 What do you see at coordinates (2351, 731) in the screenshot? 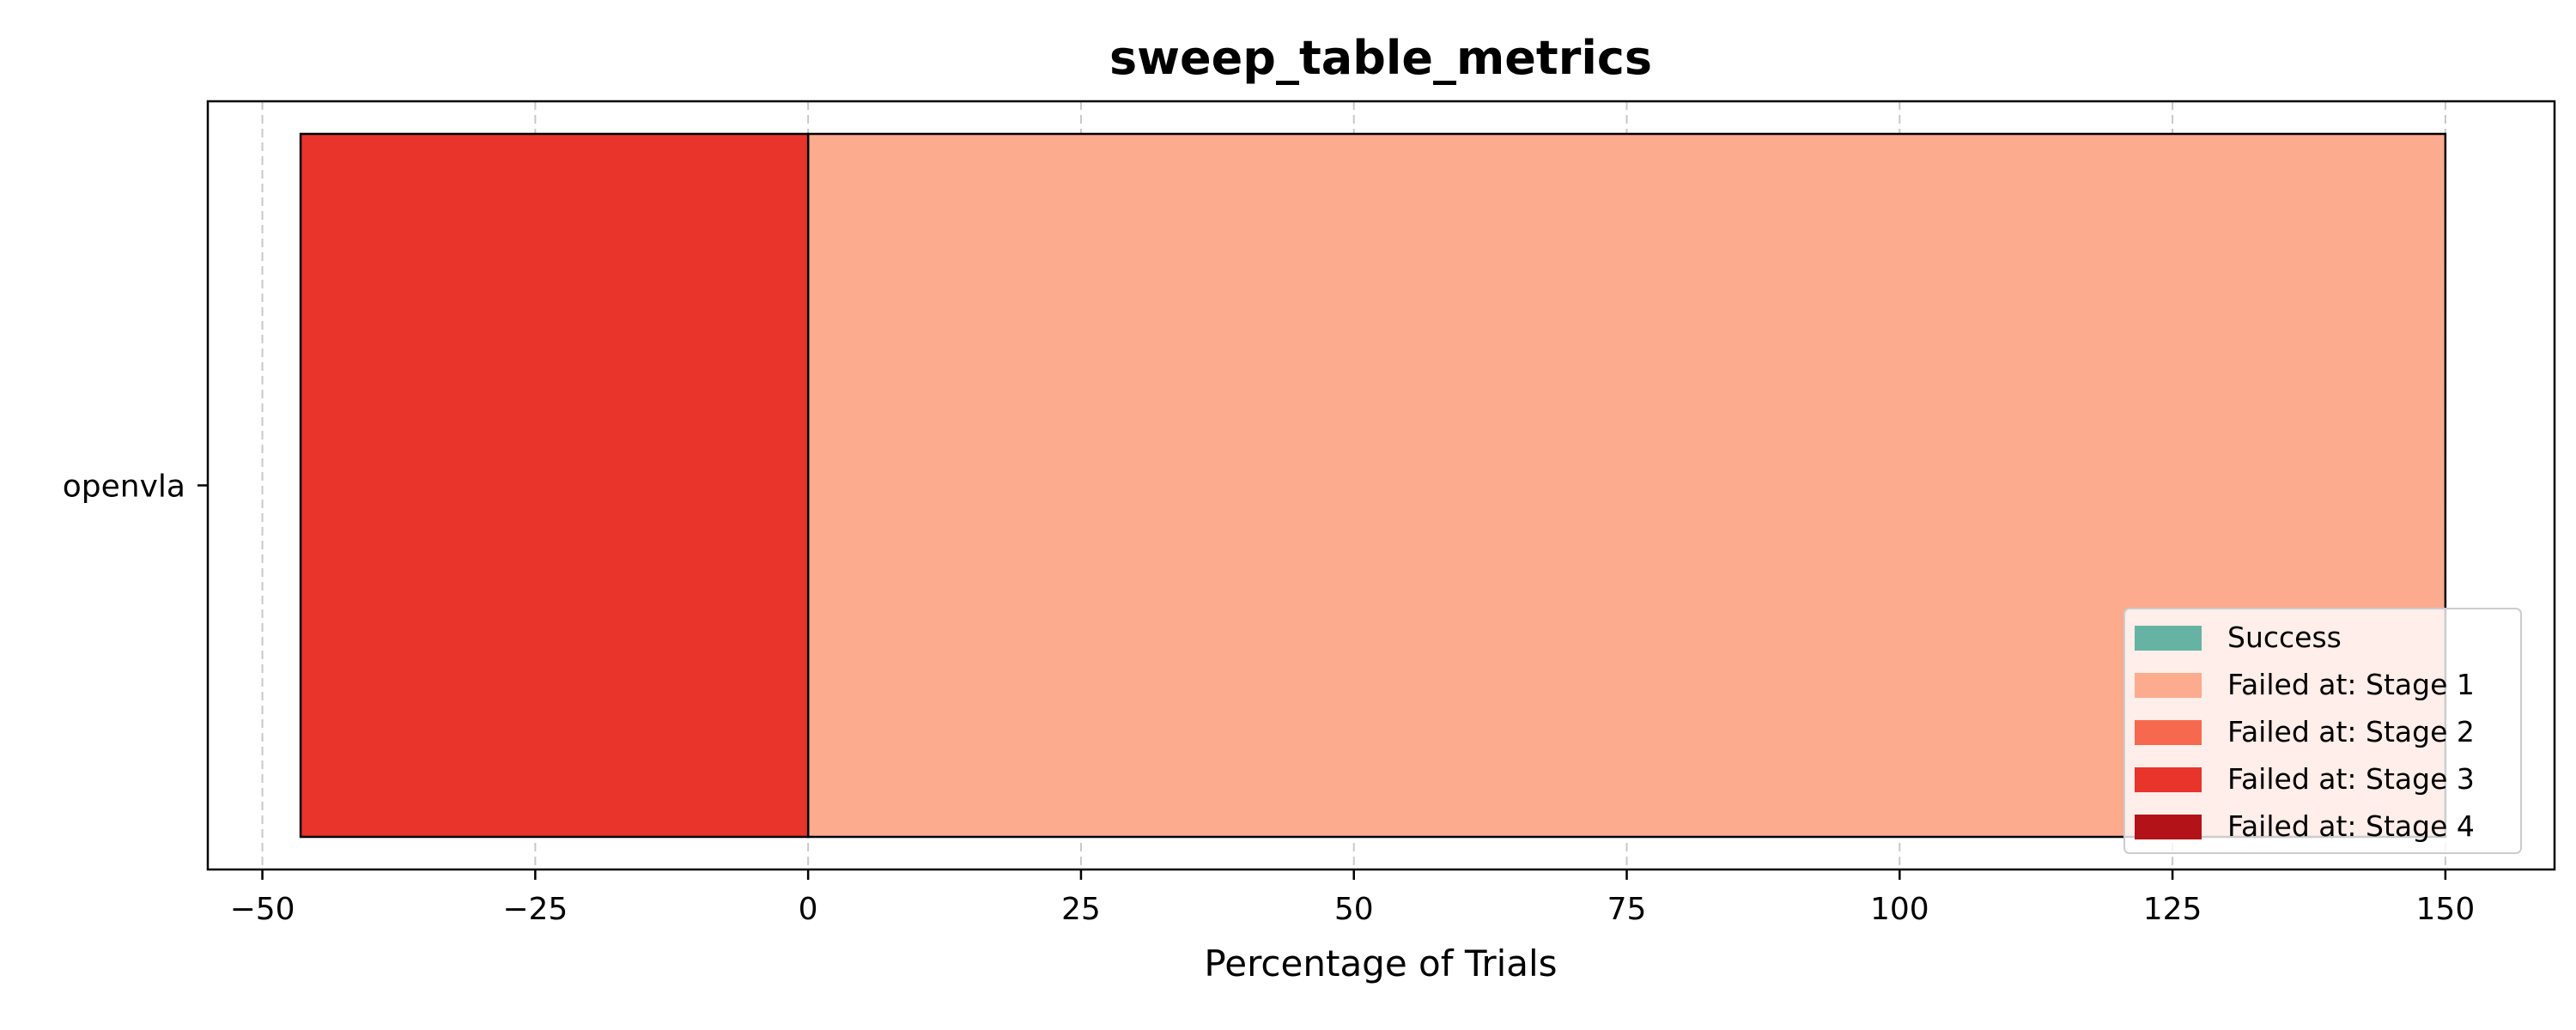
I see `legend-label: Failed at: Stage 2` at bounding box center [2351, 731].